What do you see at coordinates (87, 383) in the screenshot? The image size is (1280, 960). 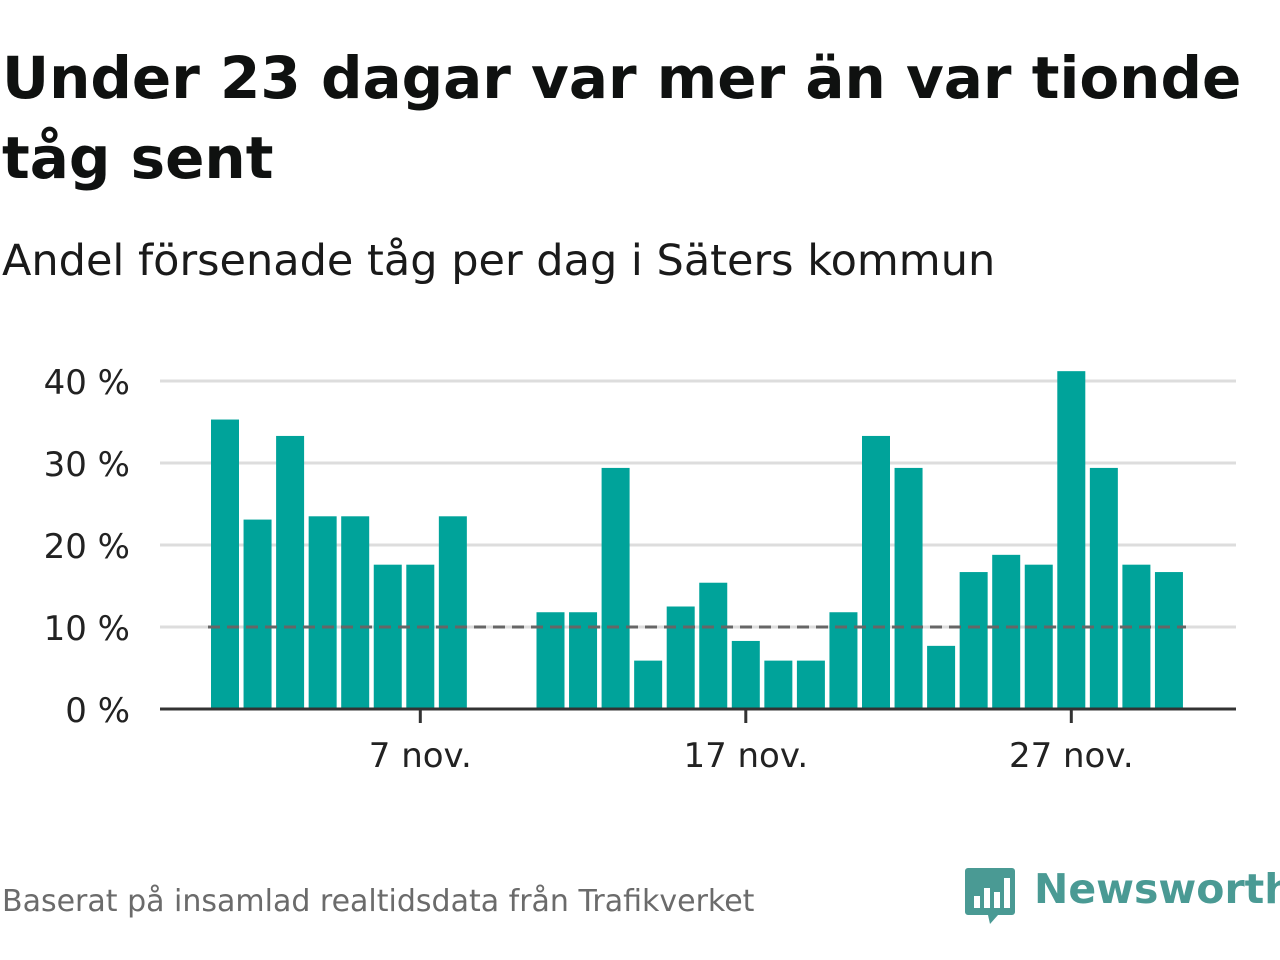 I see `y-tick-label: 40 %` at bounding box center [87, 383].